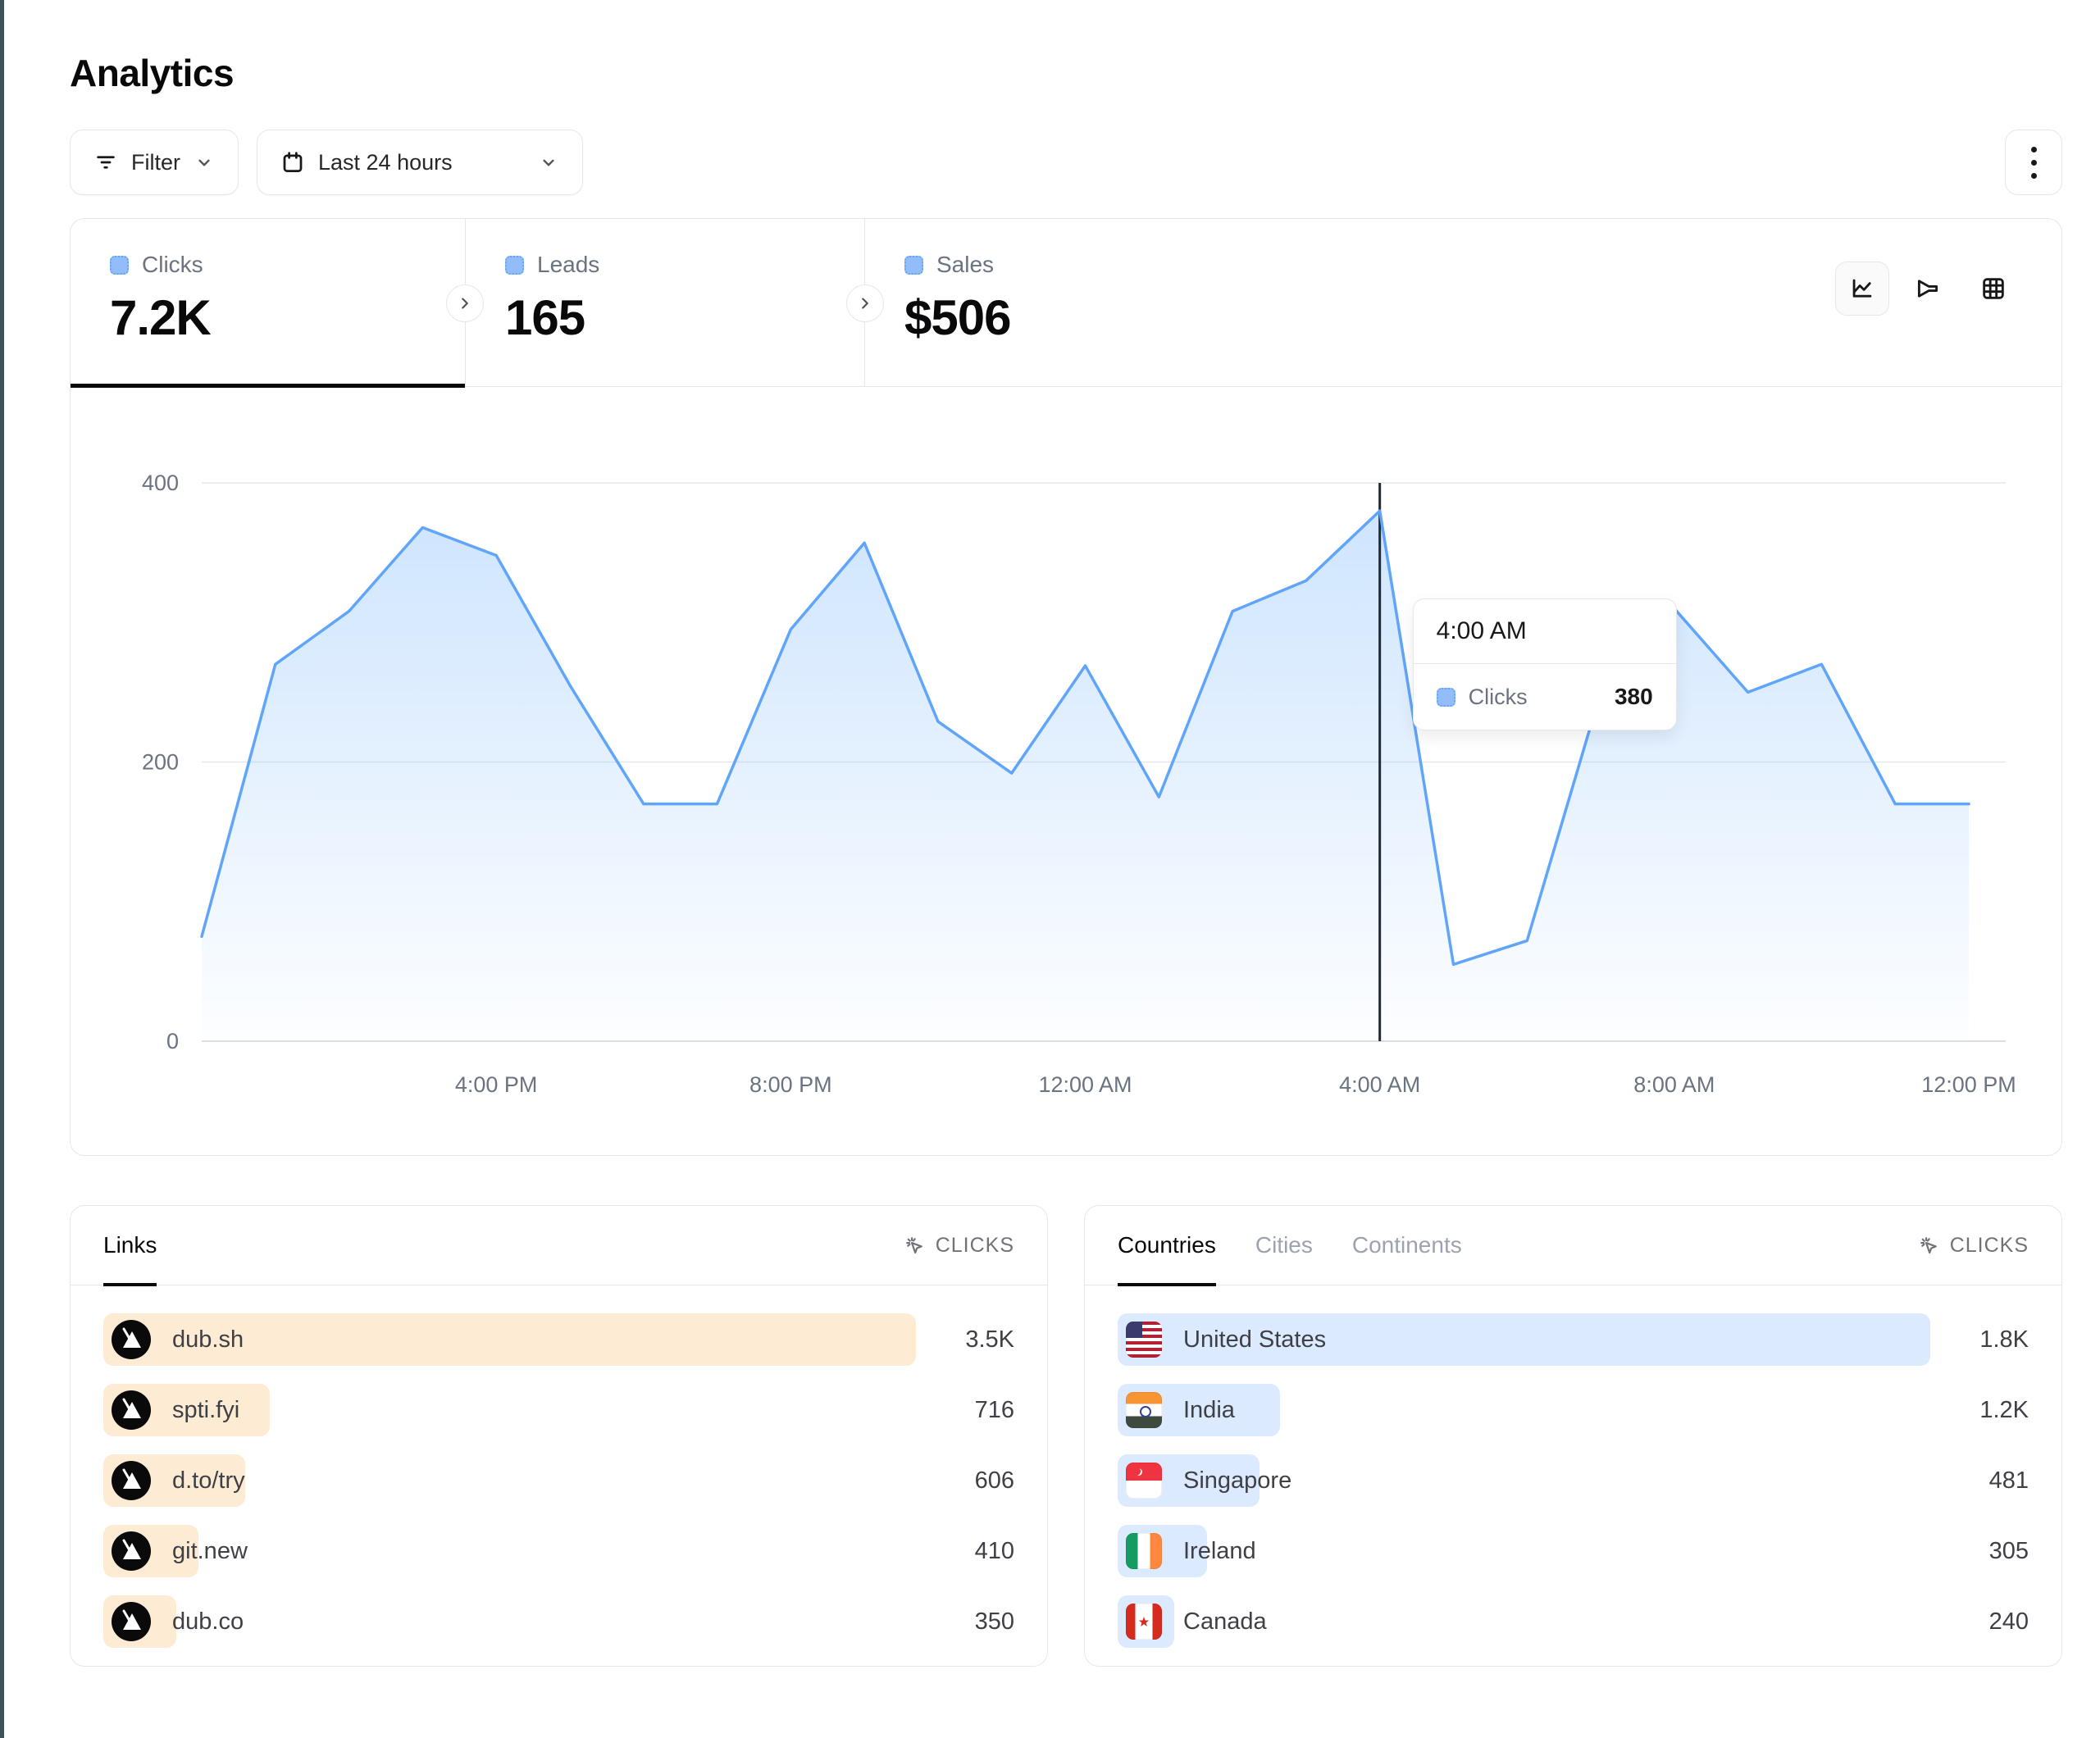 Image resolution: width=2100 pixels, height=1738 pixels. Describe the element at coordinates (1144, 1410) in the screenshot. I see `india-flag-icon` at that location.